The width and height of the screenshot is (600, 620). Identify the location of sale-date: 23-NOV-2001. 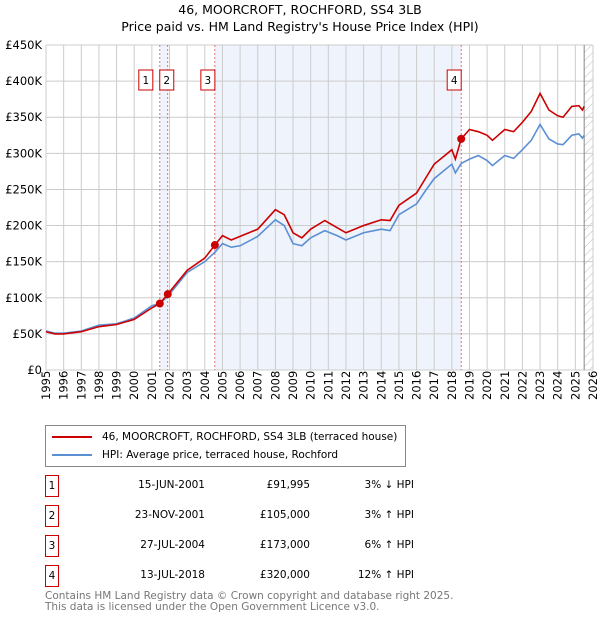
(169, 515).